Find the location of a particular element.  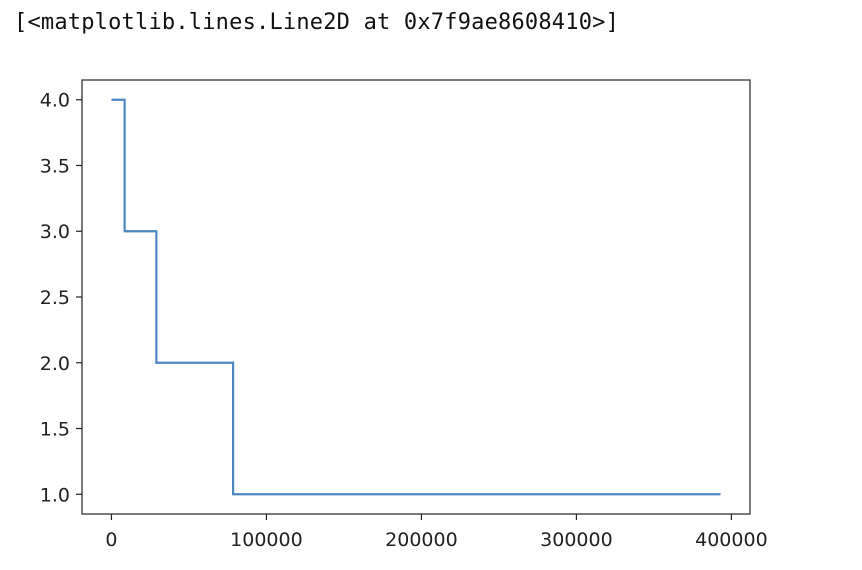

x-tick-label: 200000 is located at coordinates (421, 540).